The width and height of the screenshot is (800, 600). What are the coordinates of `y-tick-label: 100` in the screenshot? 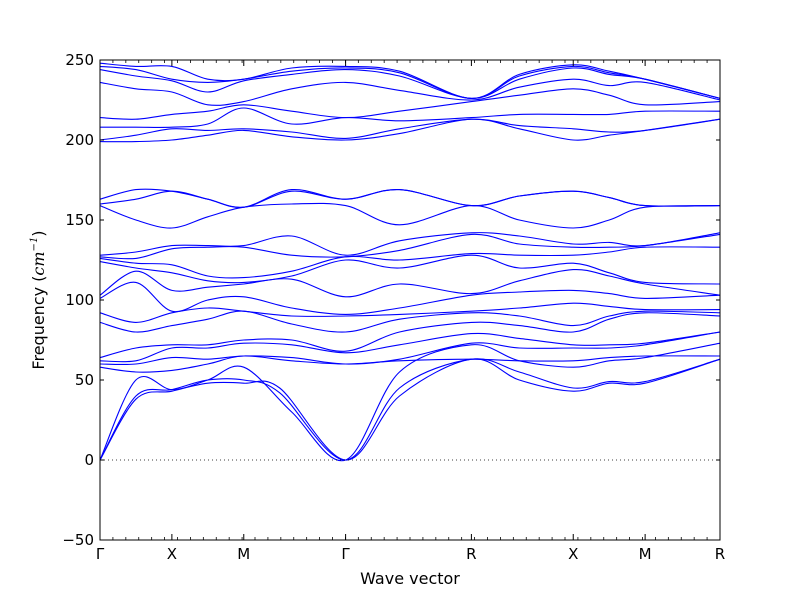 It's located at (79, 300).